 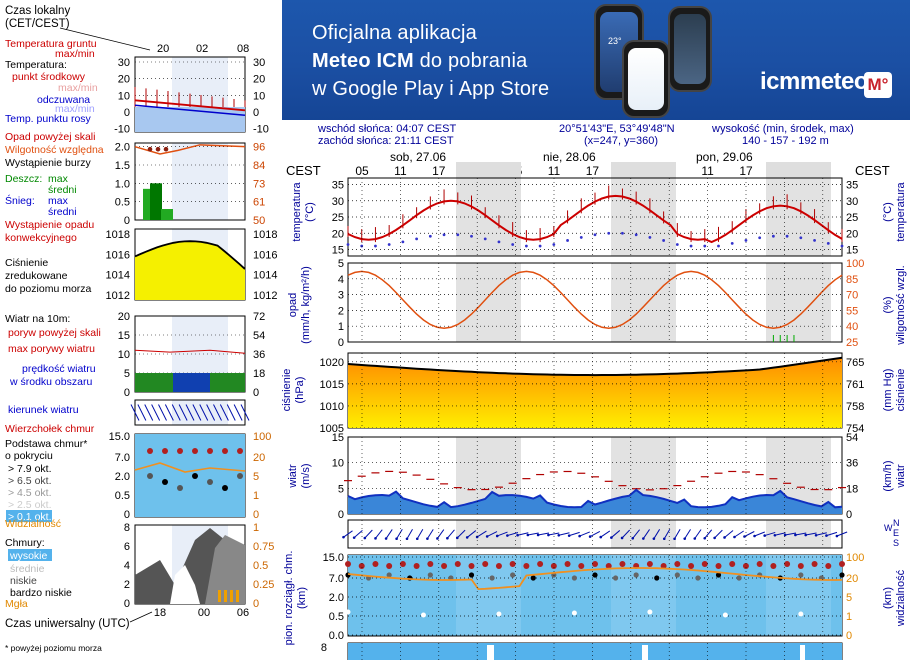 What do you see at coordinates (849, 515) in the screenshot?
I see `wind-tick-right: 0` at bounding box center [849, 515].